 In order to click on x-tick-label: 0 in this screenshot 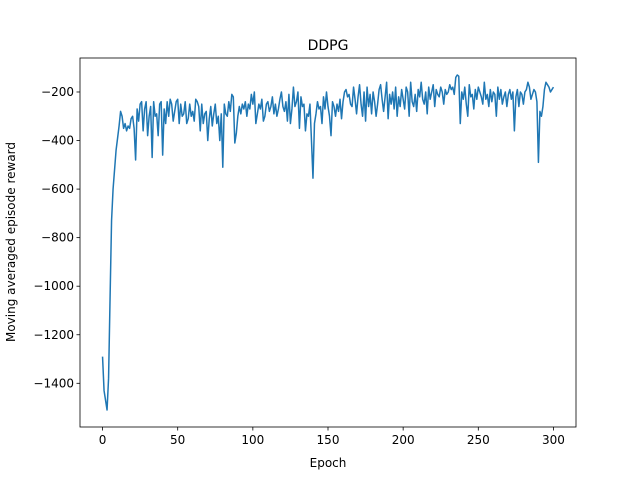, I will do `click(103, 440)`.